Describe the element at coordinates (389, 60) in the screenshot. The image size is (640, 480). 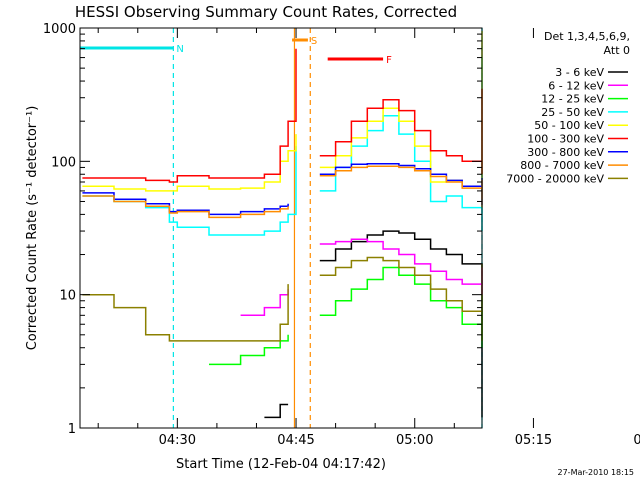
I see `flag-label-f: F` at that location.